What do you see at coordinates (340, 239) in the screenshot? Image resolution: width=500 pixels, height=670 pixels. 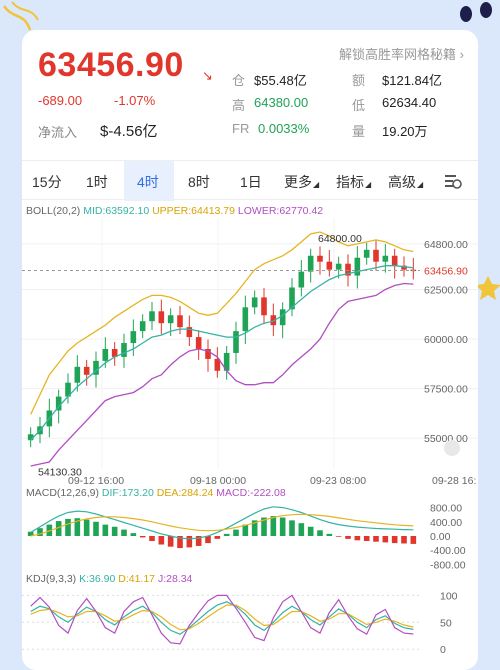 I see `high-marker-label: 64800.00` at bounding box center [340, 239].